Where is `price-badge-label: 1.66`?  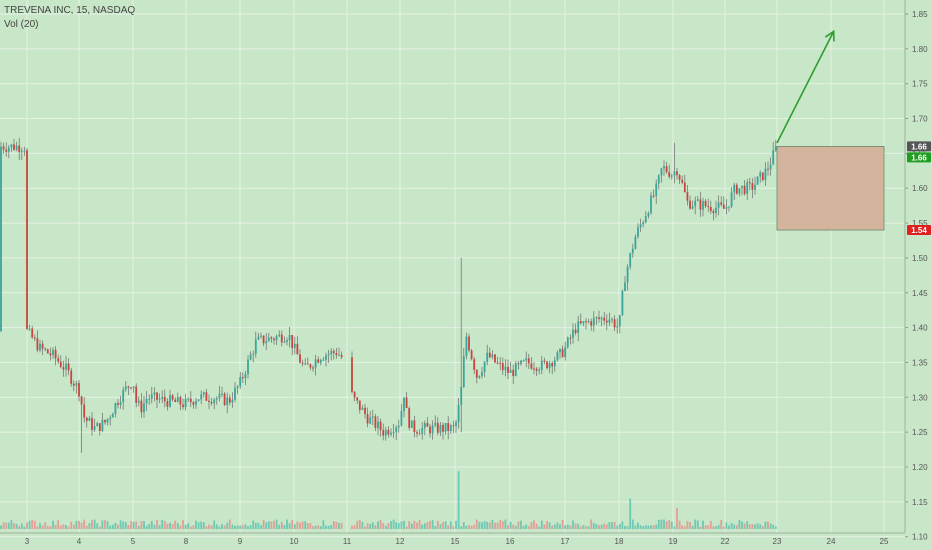 price-badge-label: 1.66 is located at coordinates (919, 146).